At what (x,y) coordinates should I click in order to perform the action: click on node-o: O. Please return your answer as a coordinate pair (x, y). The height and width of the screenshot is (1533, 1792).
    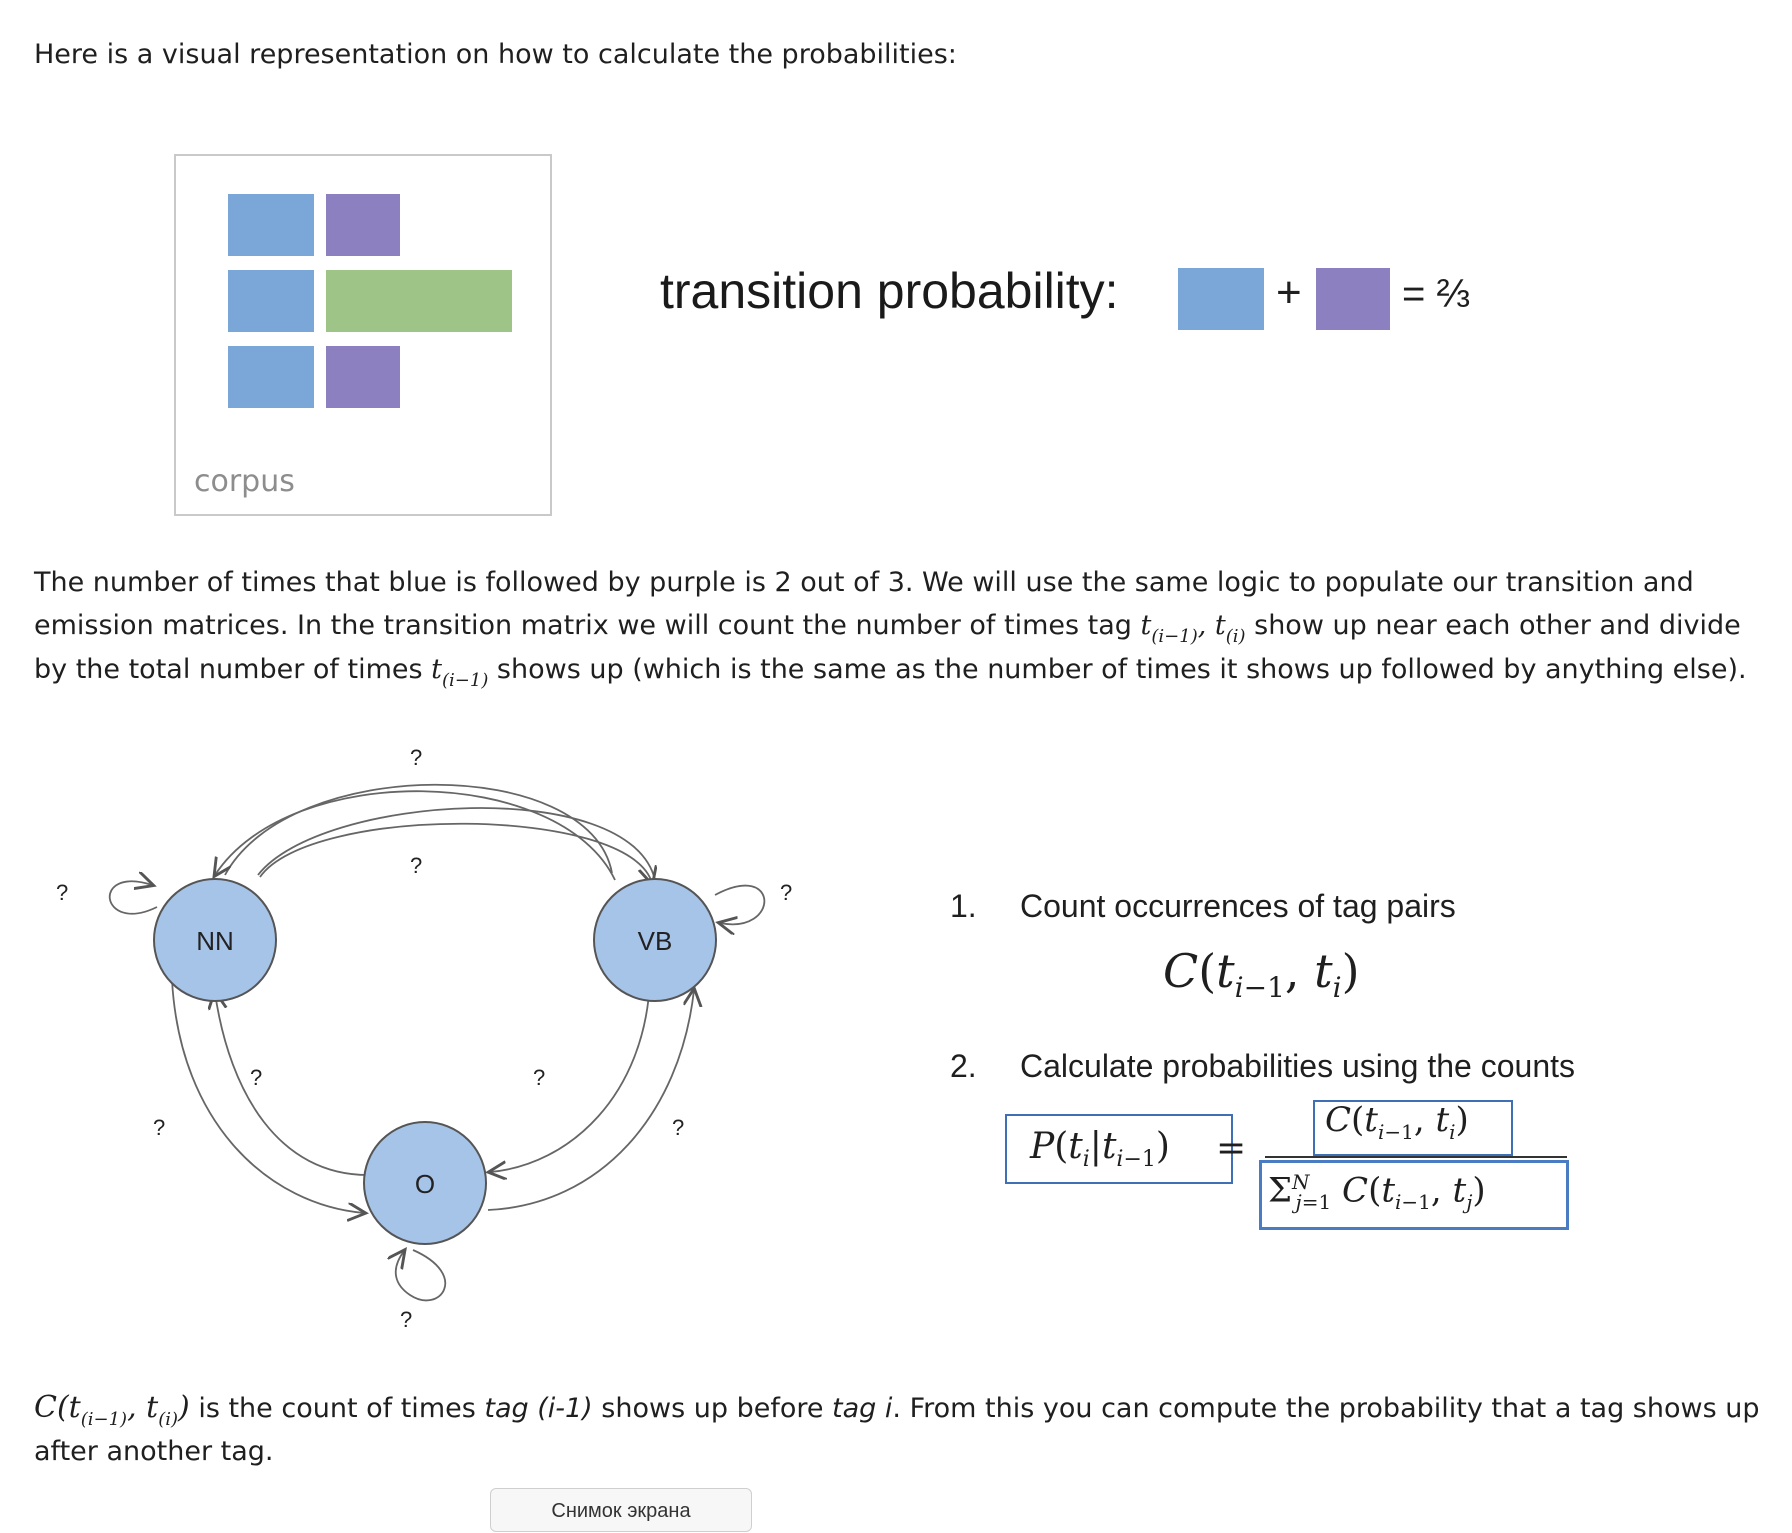
    Looking at the image, I should click on (425, 1183).